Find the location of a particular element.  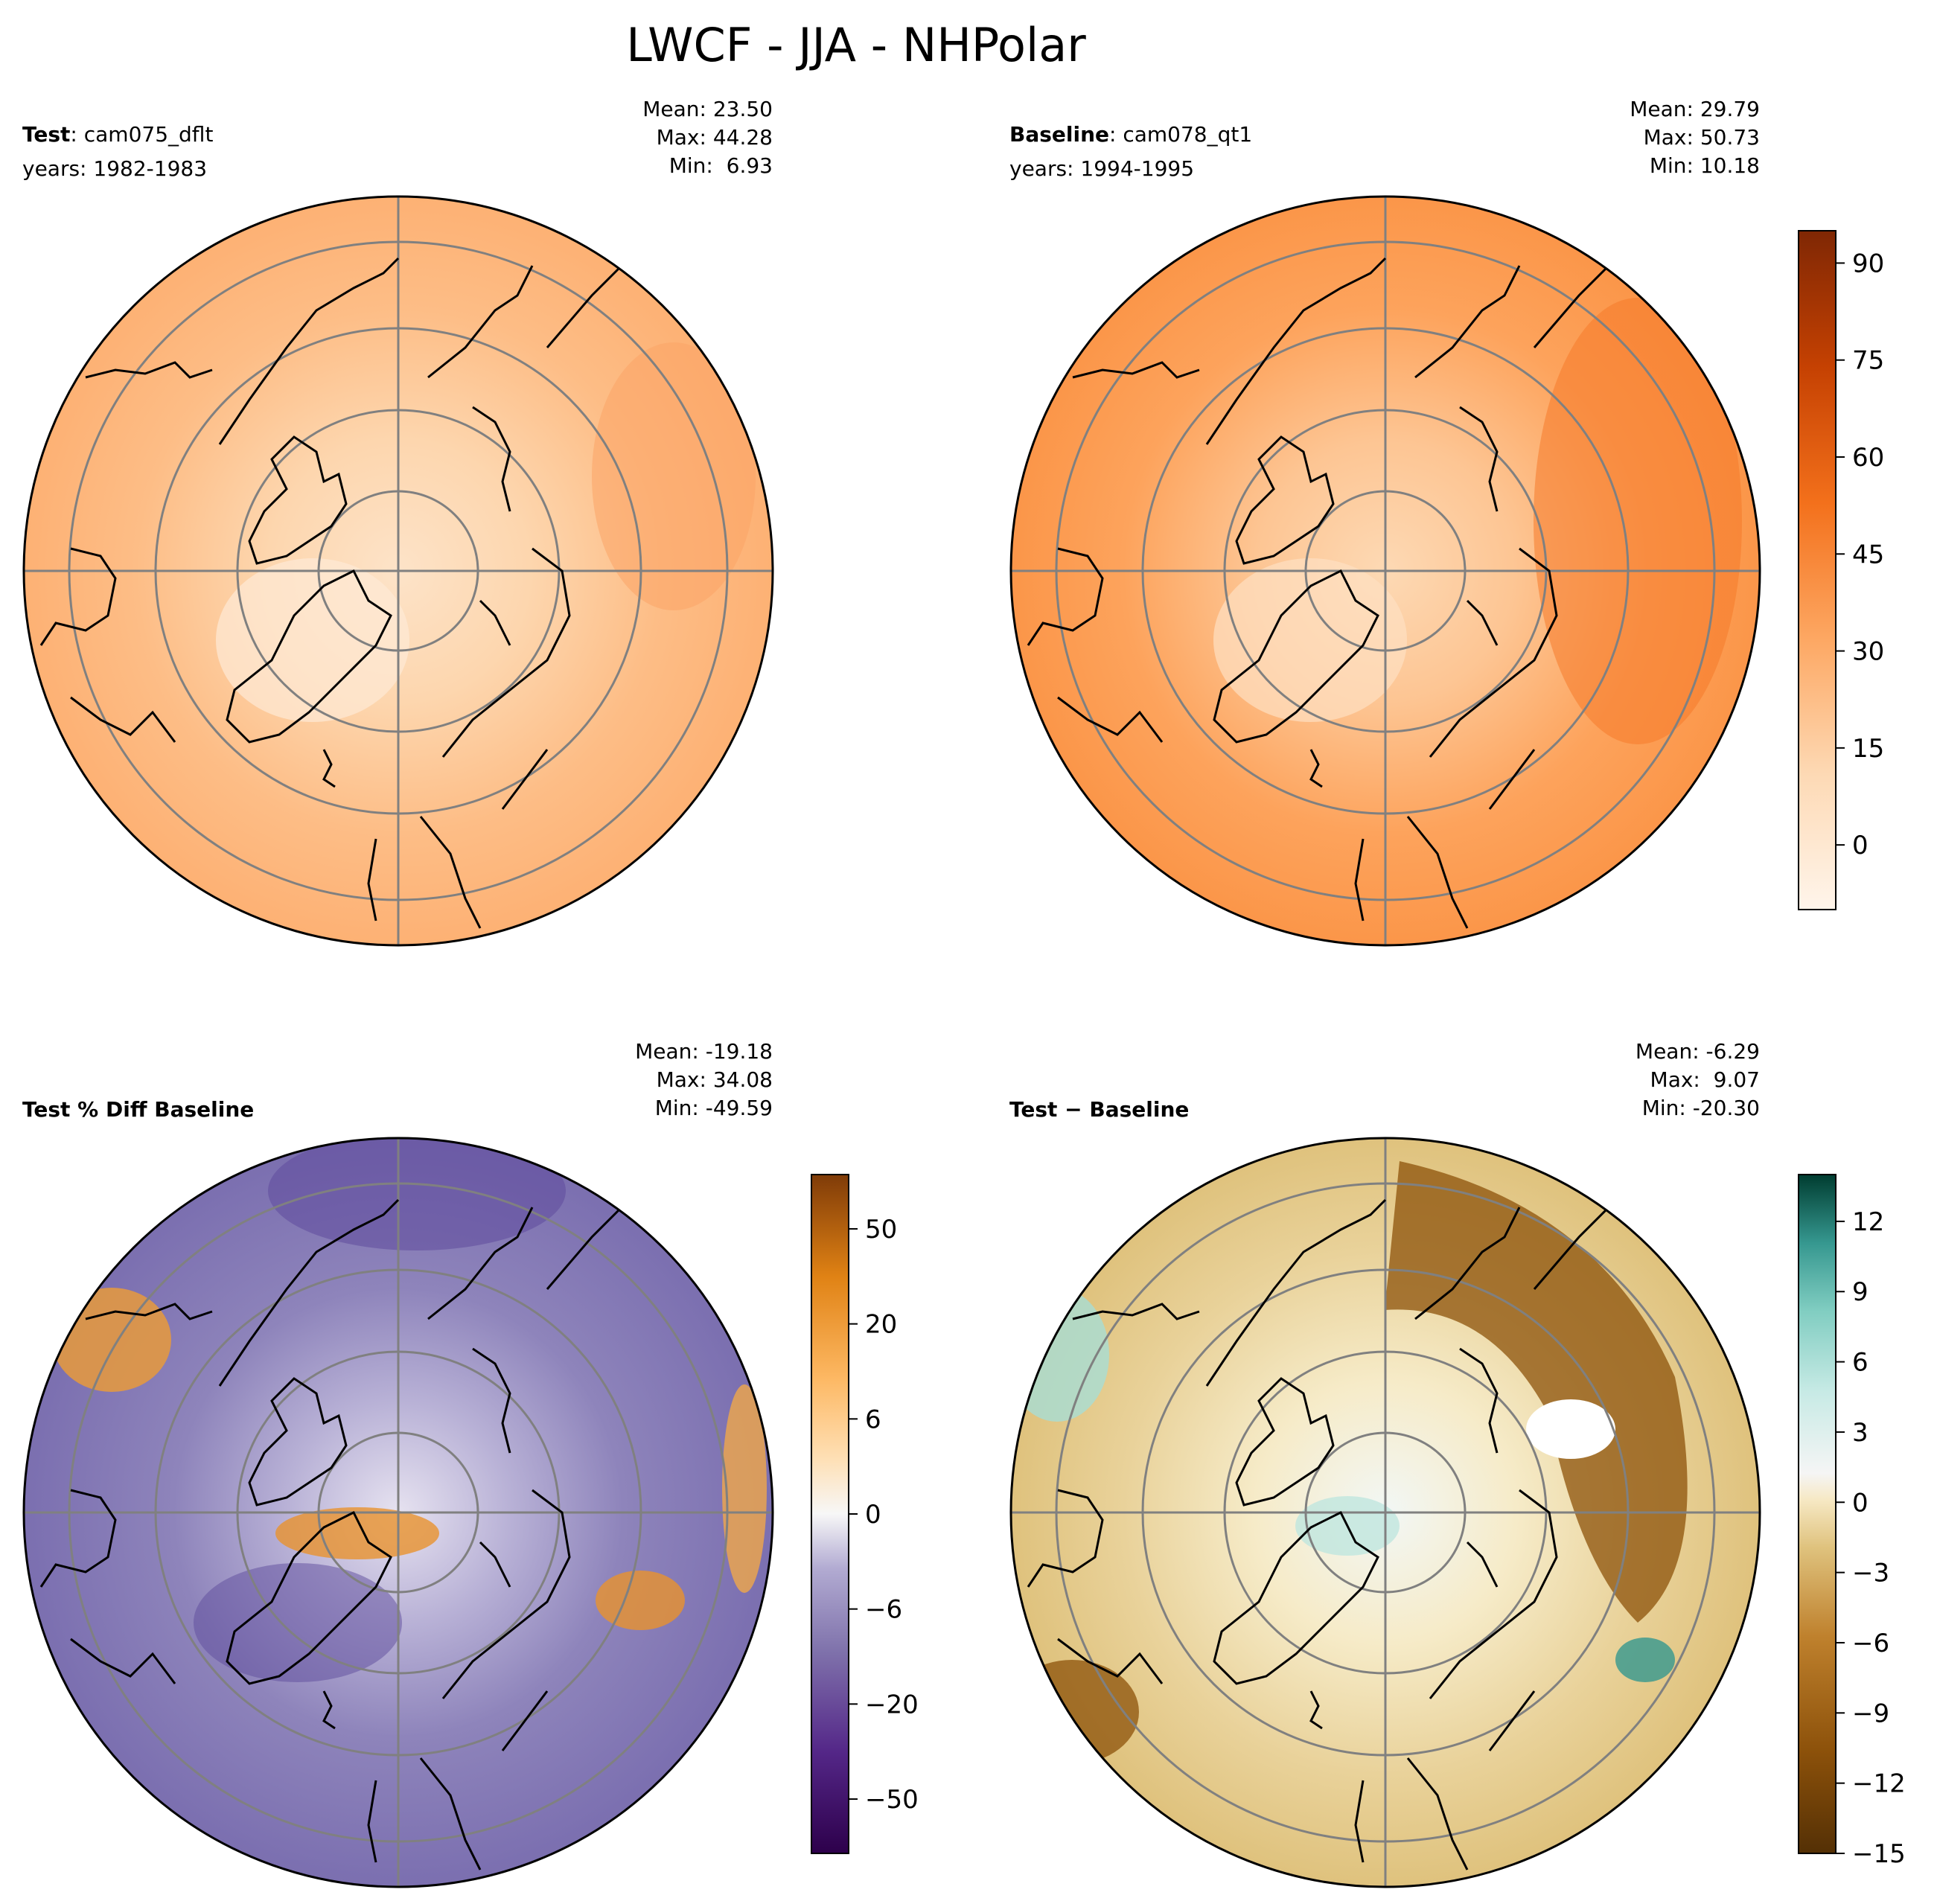

stat-min: Min: -49.59 is located at coordinates (714, 1108).